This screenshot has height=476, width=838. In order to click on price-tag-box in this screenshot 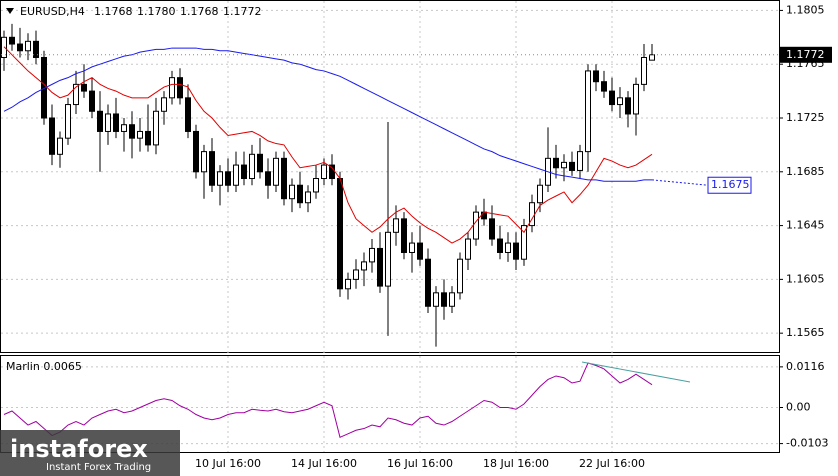, I will do `click(806, 54)`.